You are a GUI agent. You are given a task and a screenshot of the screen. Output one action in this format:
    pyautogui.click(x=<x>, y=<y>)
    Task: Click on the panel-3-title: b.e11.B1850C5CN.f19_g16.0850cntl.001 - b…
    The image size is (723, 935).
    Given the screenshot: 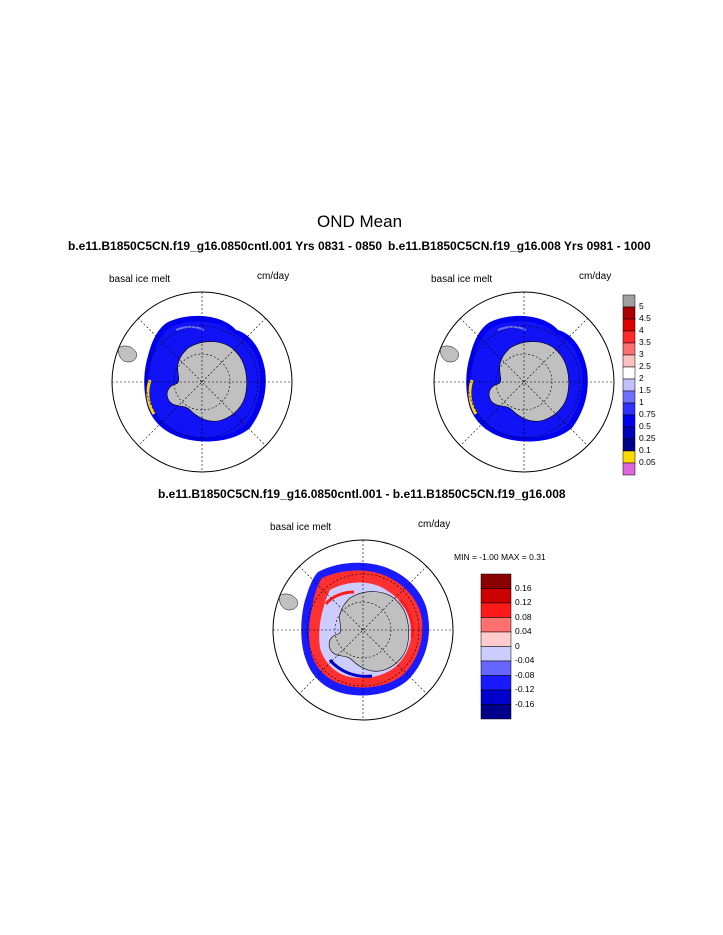 What is the action you would take?
    pyautogui.click(x=362, y=494)
    